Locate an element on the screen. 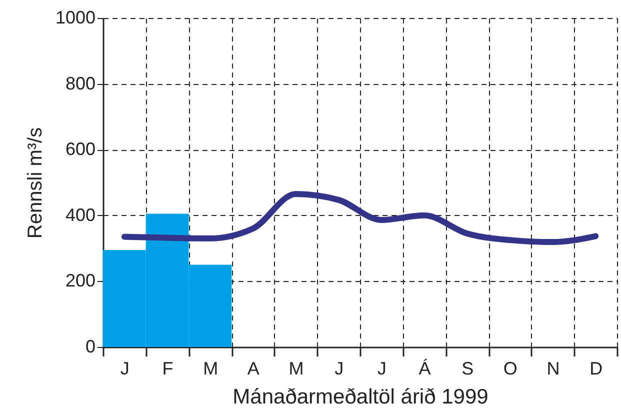 This screenshot has width=621, height=419. y-tick-label: 800 is located at coordinates (80, 83).